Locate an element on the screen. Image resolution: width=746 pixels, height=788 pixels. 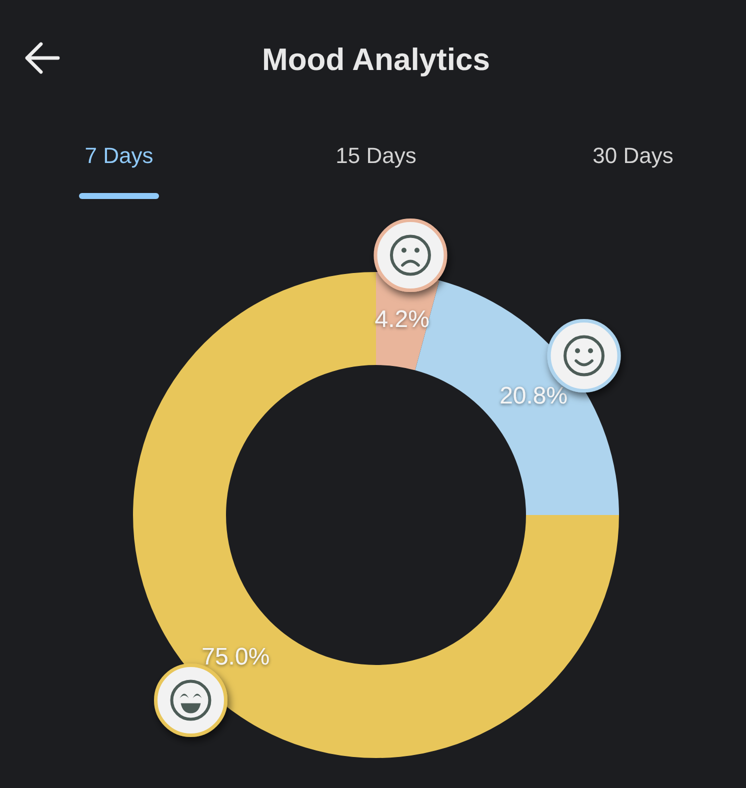
data-label: 75.0% is located at coordinates (236, 656).